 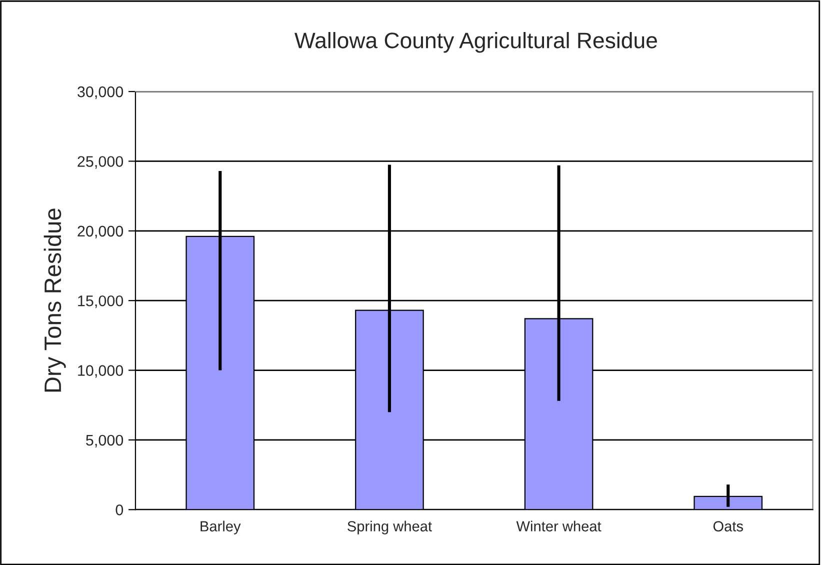 What do you see at coordinates (475, 42) in the screenshot?
I see `chart-title: Wallowa County Agricultural Residue` at bounding box center [475, 42].